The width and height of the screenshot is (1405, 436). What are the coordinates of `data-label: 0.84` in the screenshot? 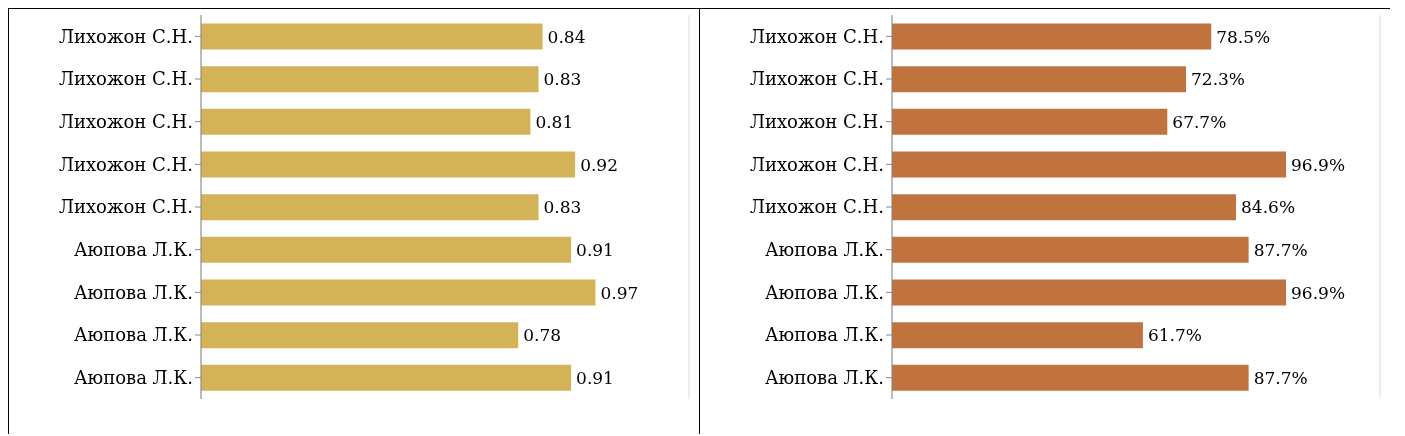 It's located at (566, 36).